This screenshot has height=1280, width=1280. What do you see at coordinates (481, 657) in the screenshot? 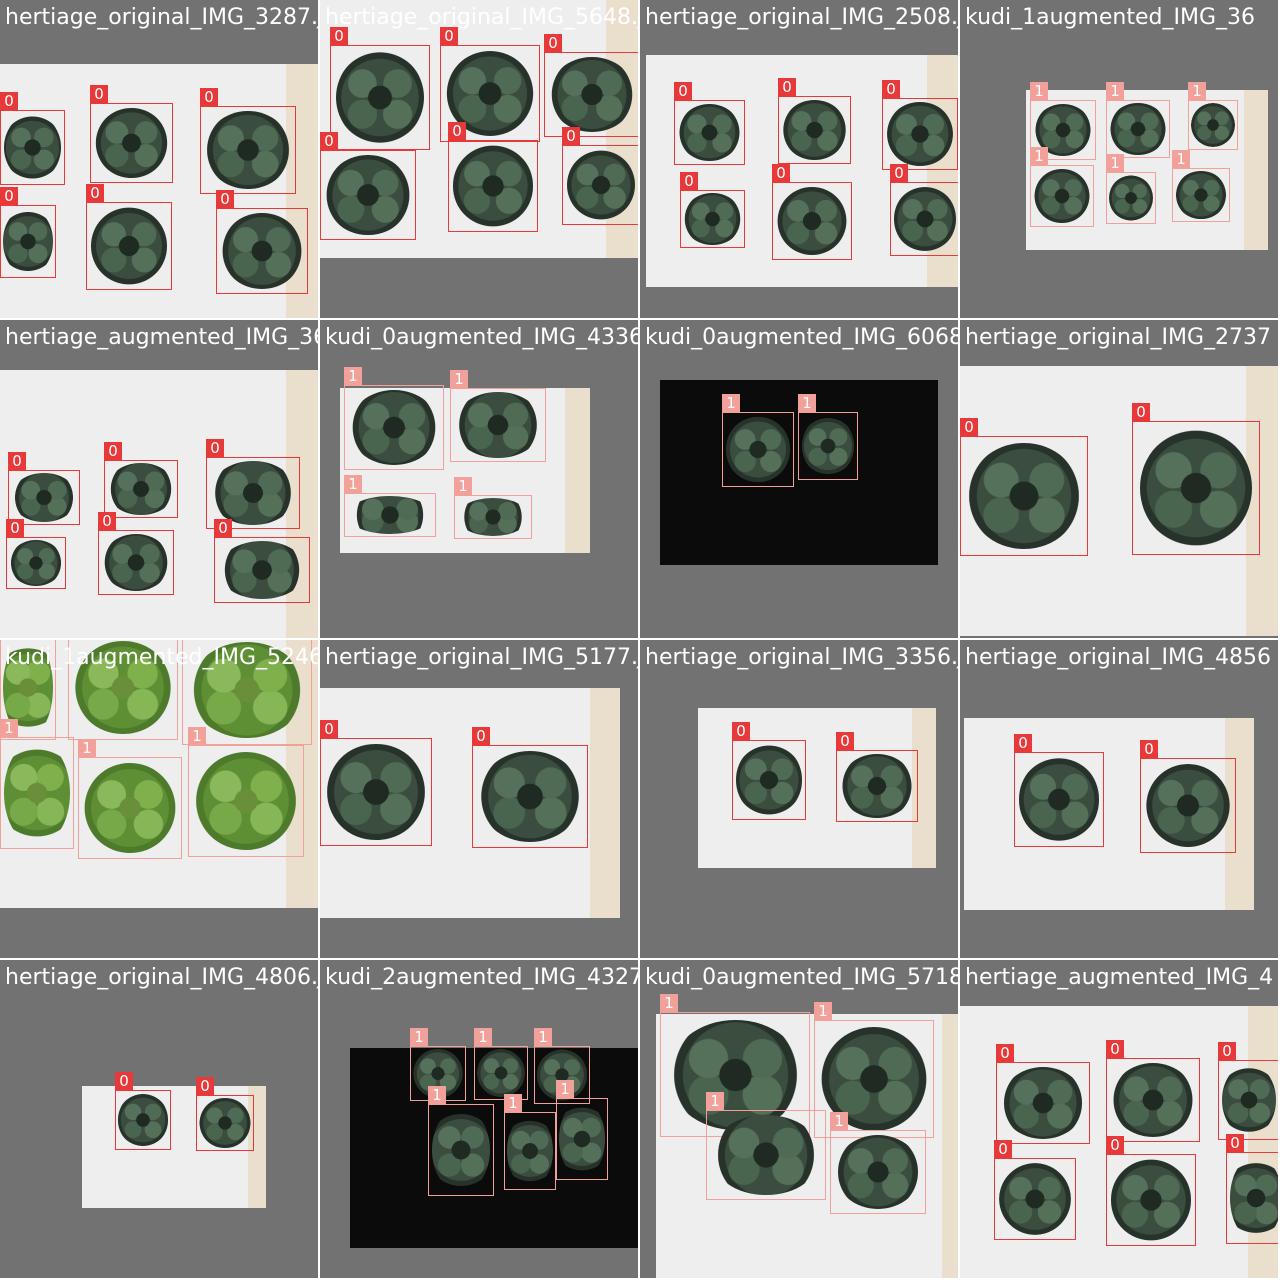
I see `image-filename: hertiage_original_IMG_5177.JPG` at bounding box center [481, 657].